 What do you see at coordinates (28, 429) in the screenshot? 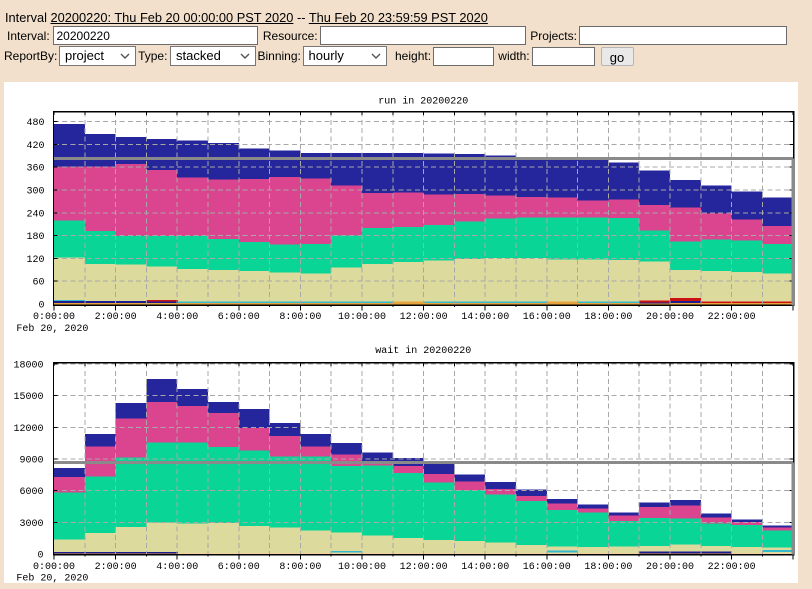
I see `svg-text: 12000` at bounding box center [28, 429].